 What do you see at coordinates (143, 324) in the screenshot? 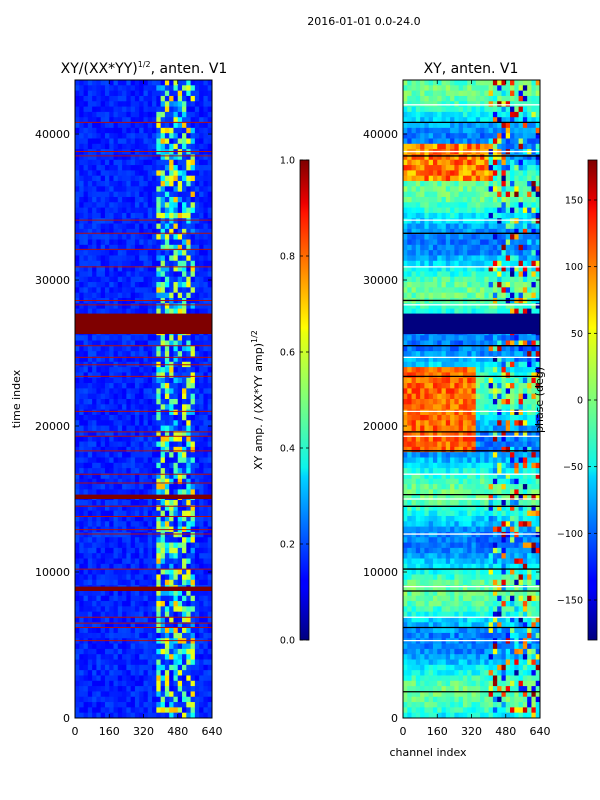
I see `flagged-band` at bounding box center [143, 324].